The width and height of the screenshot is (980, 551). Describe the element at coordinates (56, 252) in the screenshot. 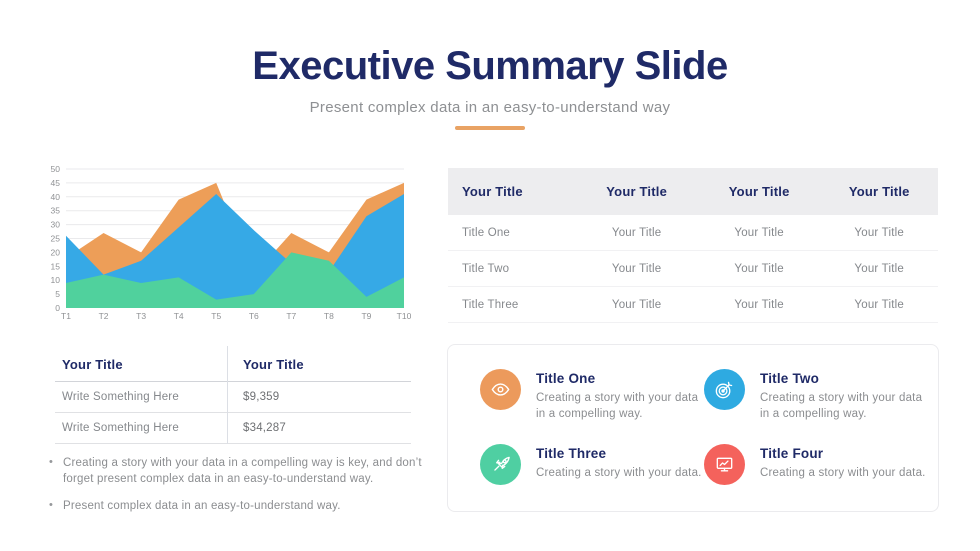

I see `svg-text: 20` at that location.